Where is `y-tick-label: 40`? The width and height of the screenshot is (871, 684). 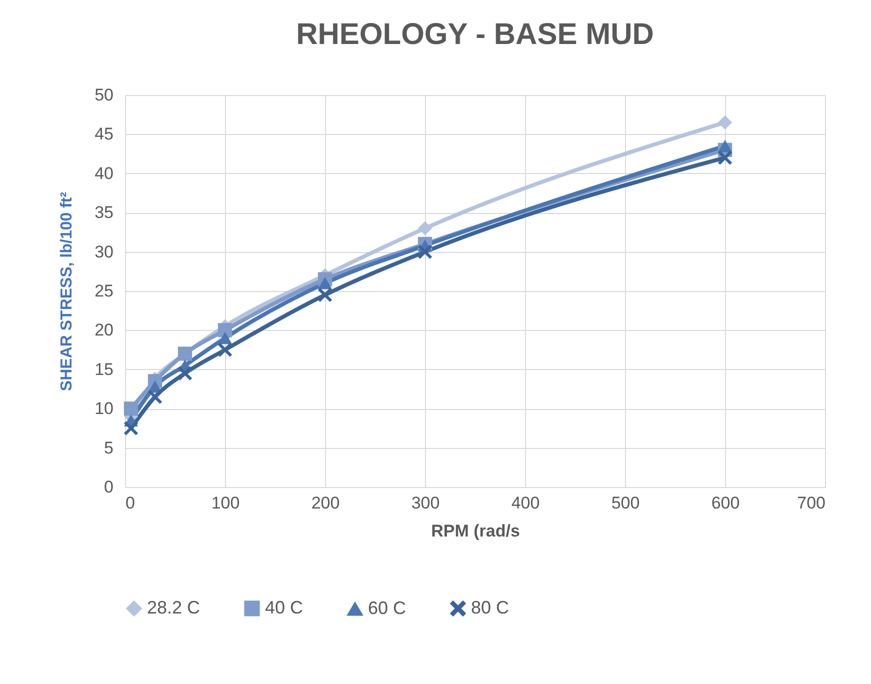 y-tick-label: 40 is located at coordinates (104, 173).